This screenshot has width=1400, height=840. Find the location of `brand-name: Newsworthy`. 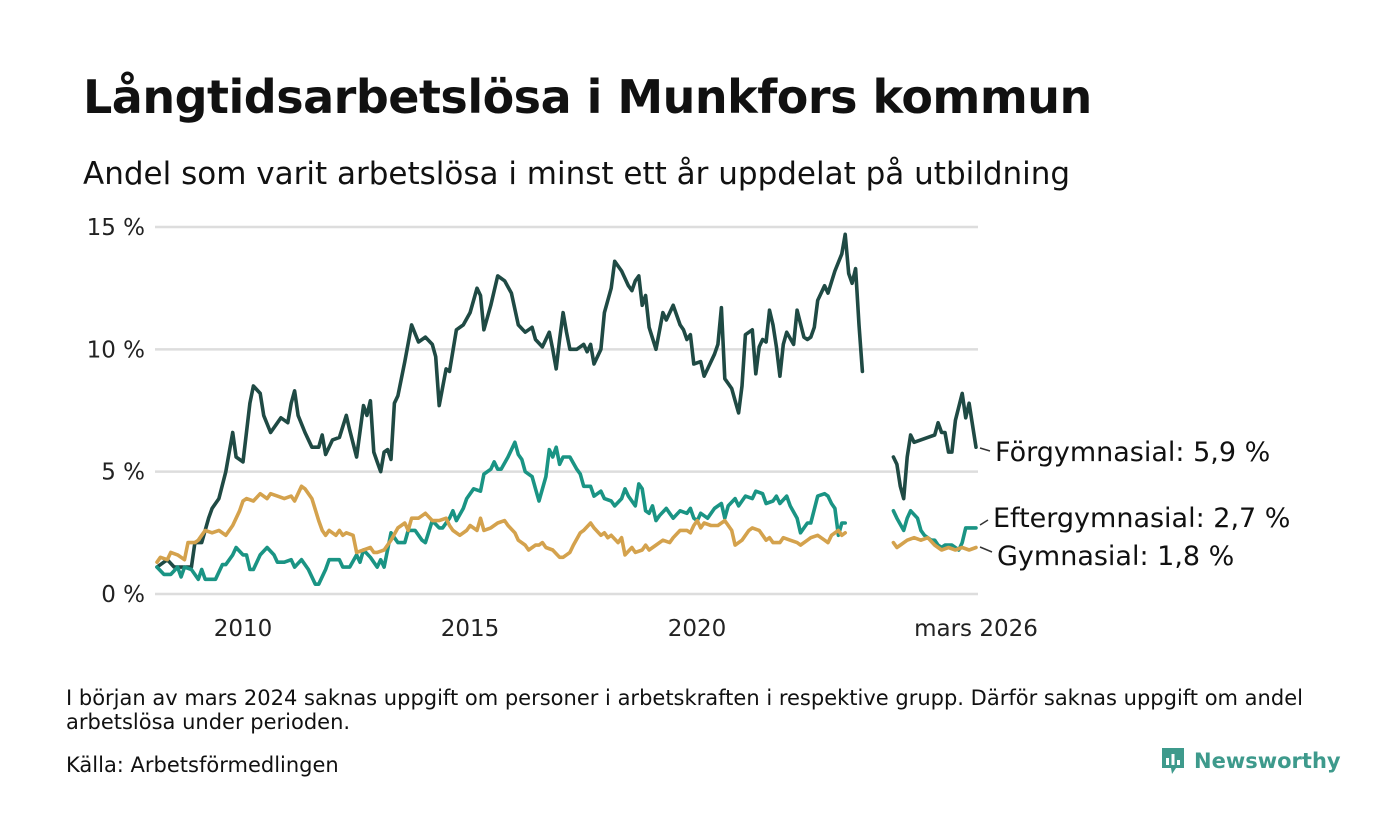

brand-name: Newsworthy is located at coordinates (1267, 761).